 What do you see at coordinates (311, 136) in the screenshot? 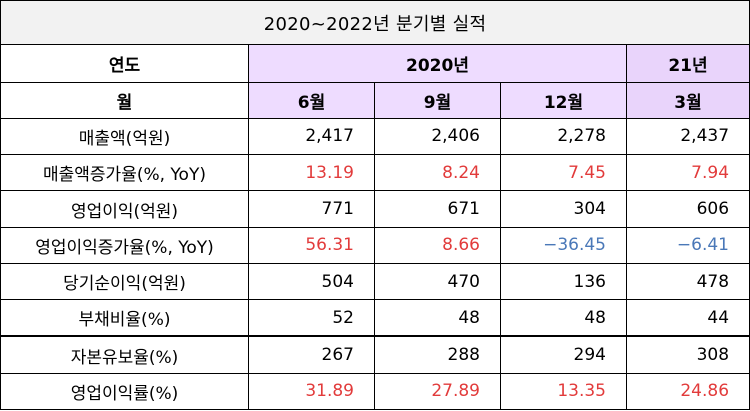
I see `value-cell: 2,417` at bounding box center [311, 136].